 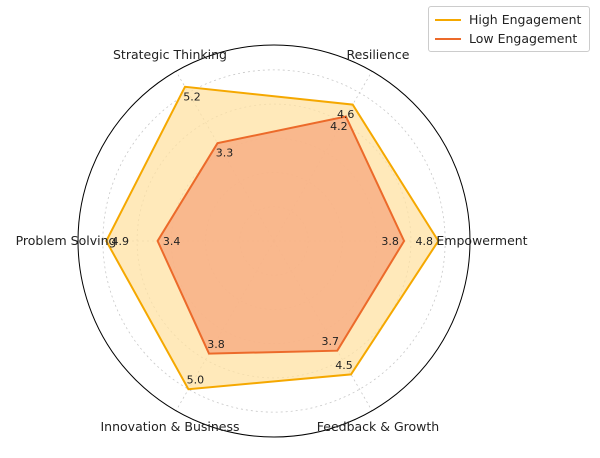 I want to click on value-label-low-4: 3.4, so click(x=172, y=241).